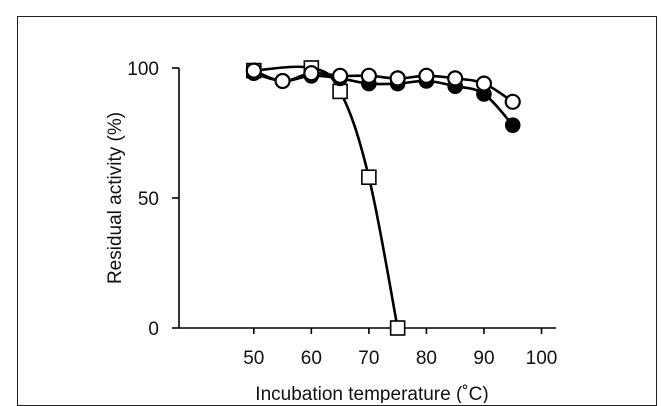 The image size is (661, 406). I want to click on data-point-filled-circle, so click(512, 125).